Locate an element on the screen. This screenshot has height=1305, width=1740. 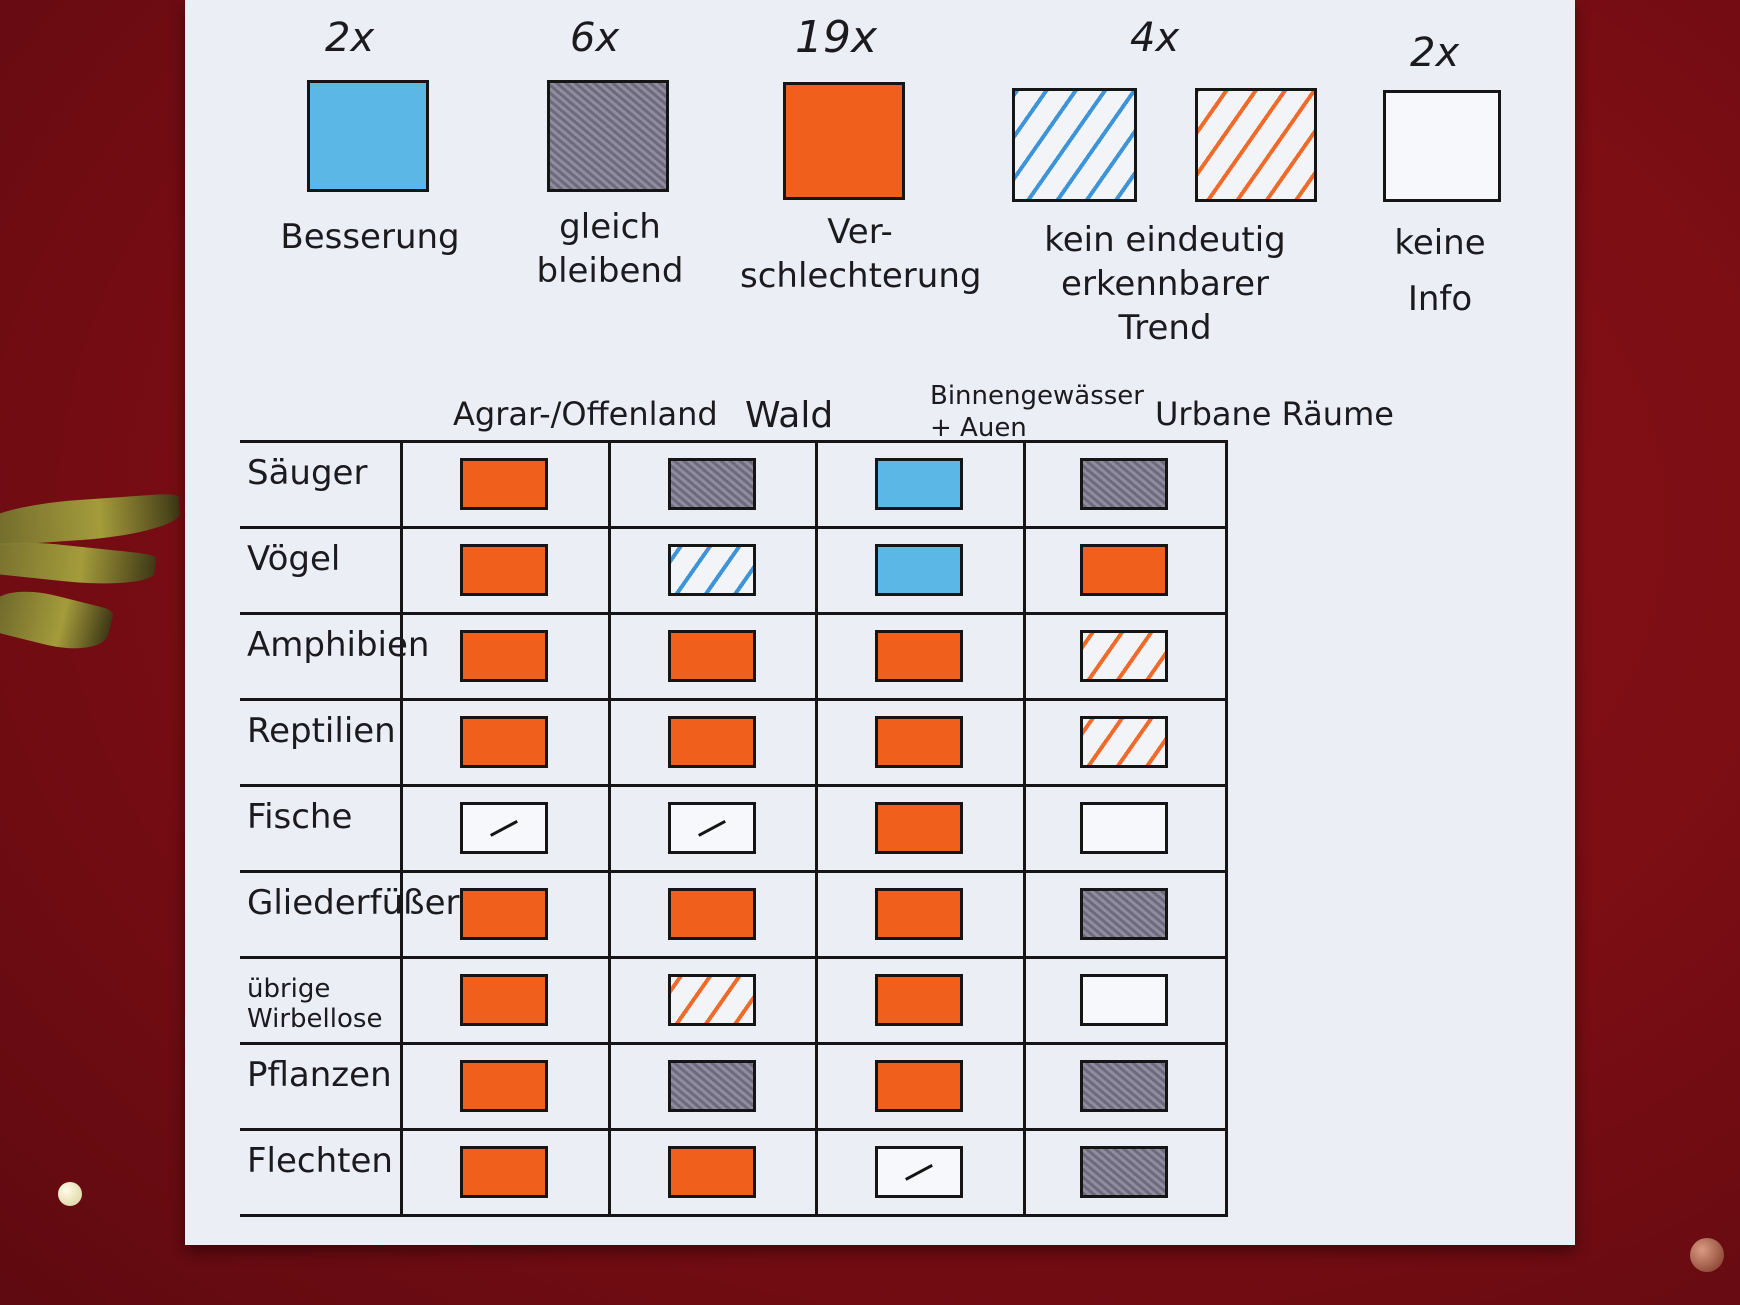
row-header: übrige Wirbellose is located at coordinates (315, 1004).